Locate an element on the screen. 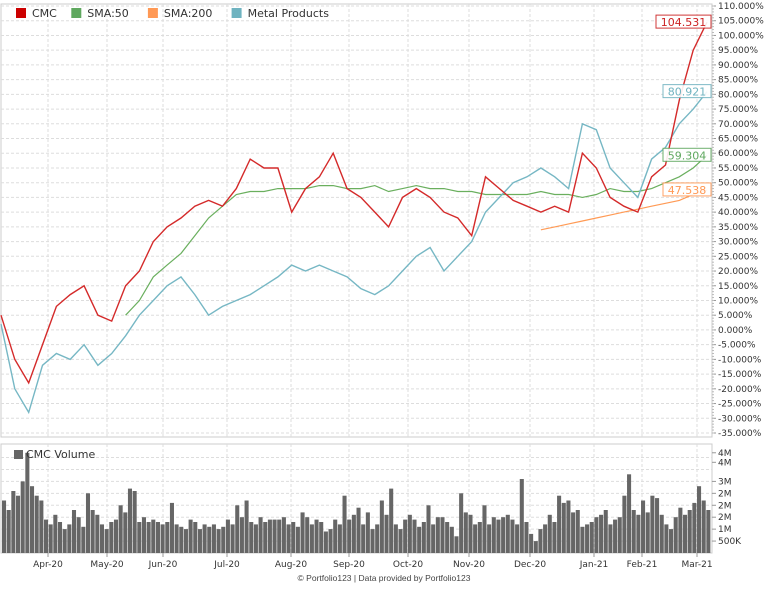  y-tick-label: -15.000% is located at coordinates (740, 375).